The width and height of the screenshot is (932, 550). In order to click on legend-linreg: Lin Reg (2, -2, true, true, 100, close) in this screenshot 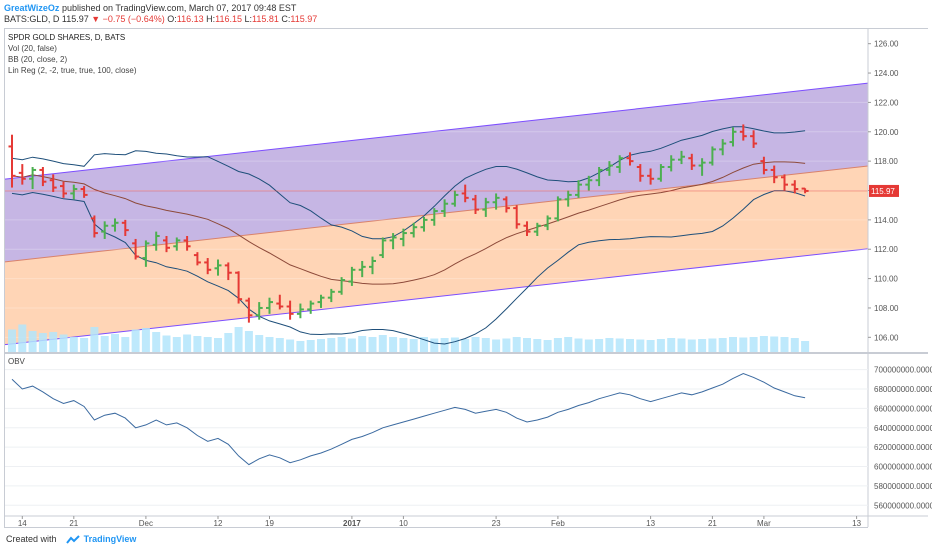, I will do `click(72, 70)`.